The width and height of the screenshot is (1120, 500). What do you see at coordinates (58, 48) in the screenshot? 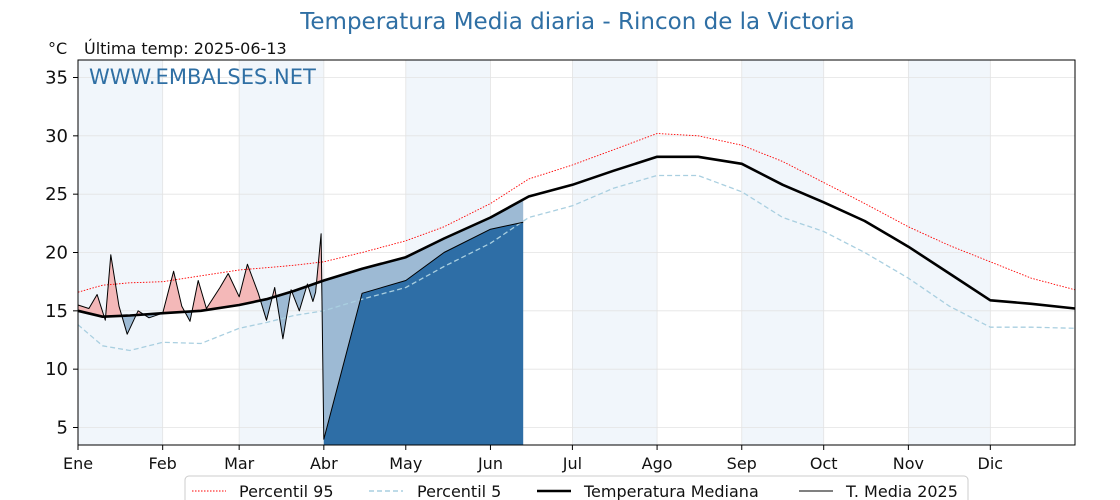
I see `y-unit-label: °C` at bounding box center [58, 48].